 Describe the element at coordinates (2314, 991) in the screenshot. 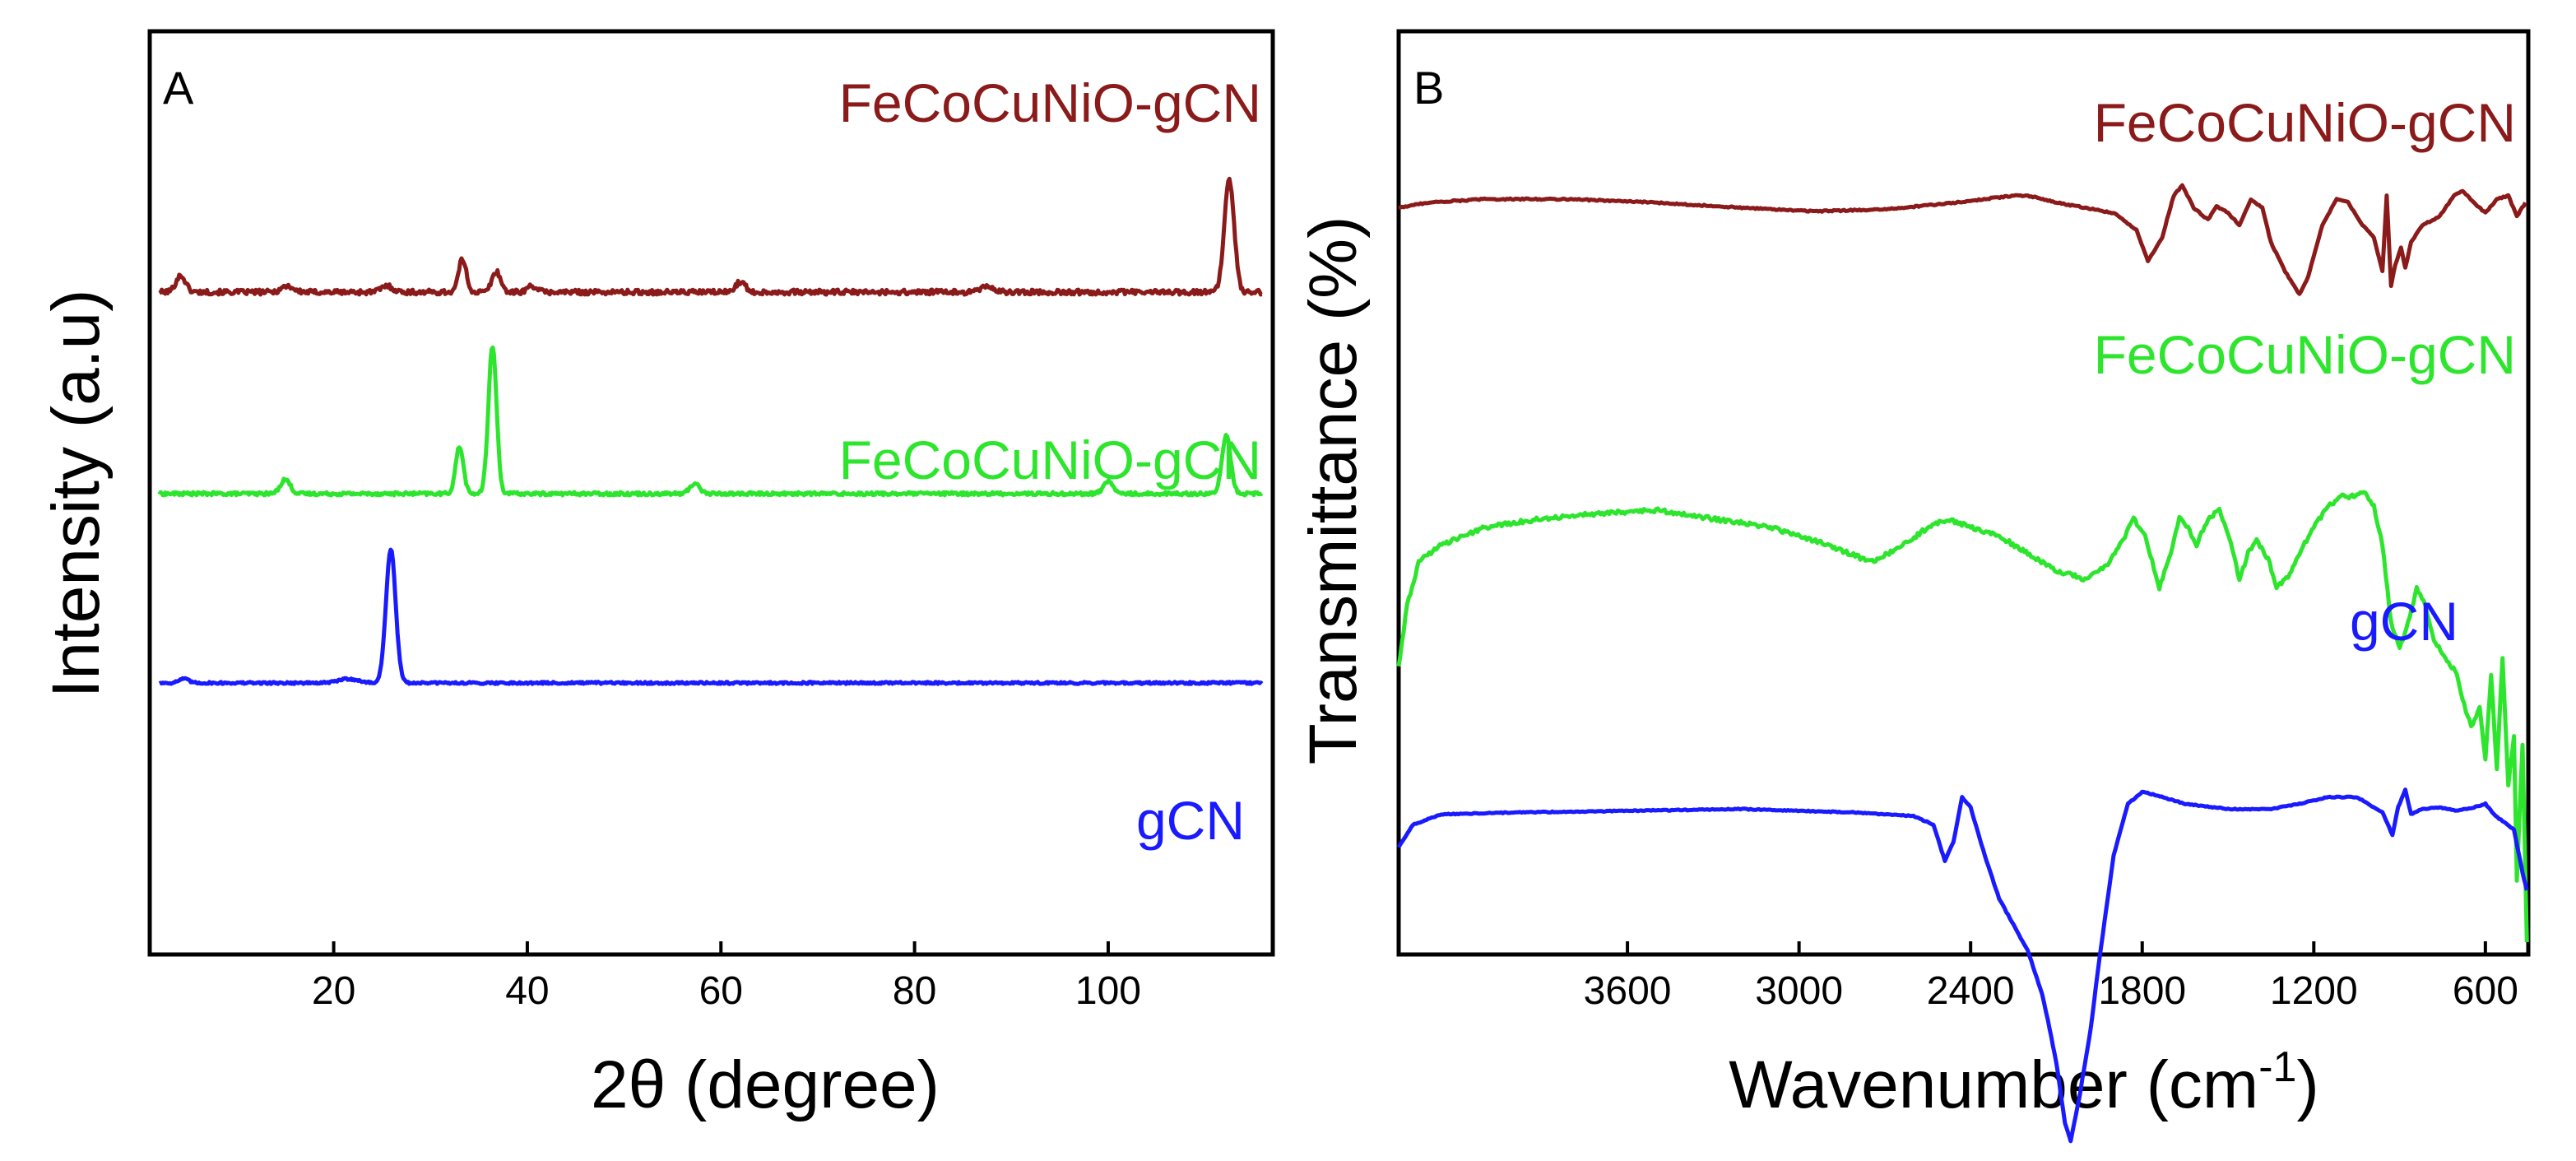

I see `panel-b-x-tick-label: 1200` at that location.